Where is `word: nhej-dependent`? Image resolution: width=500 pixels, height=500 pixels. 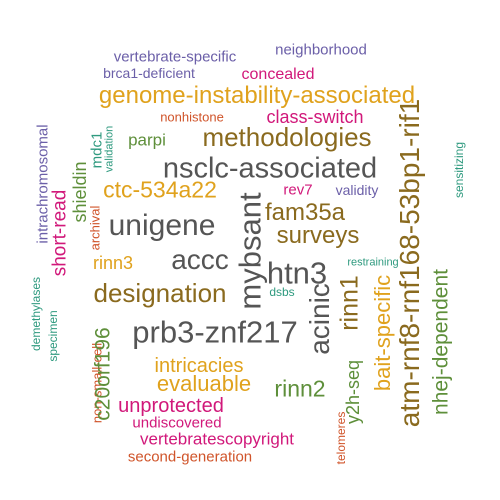
word: nhej-dependent is located at coordinates (441, 342).